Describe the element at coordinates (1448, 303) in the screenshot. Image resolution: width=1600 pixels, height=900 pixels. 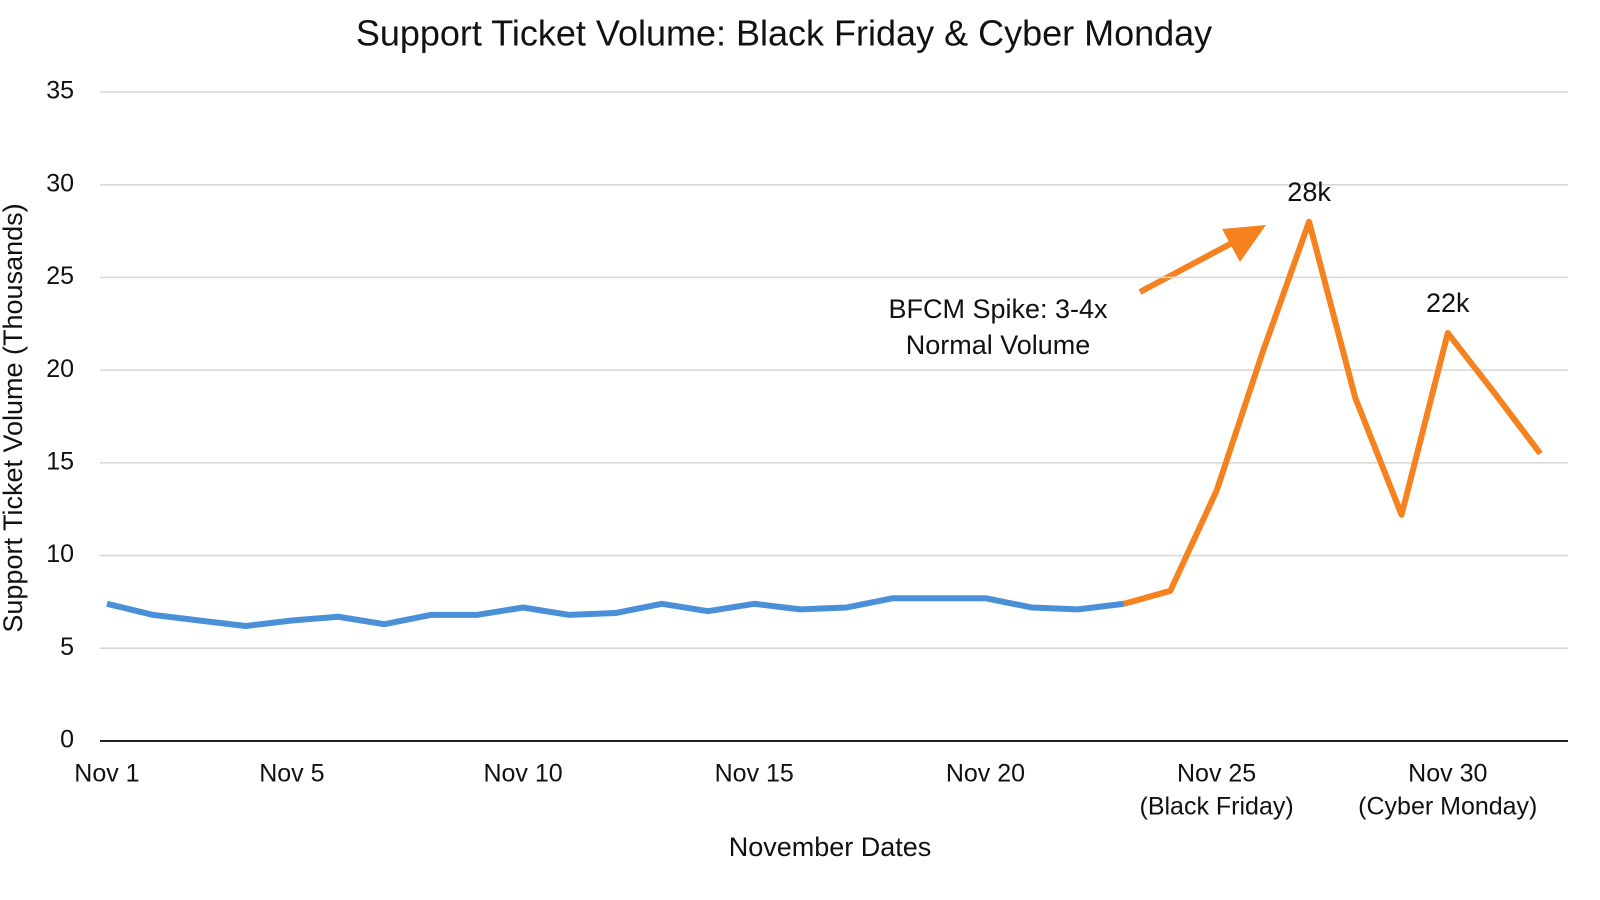
I see `data-label: 22k` at that location.